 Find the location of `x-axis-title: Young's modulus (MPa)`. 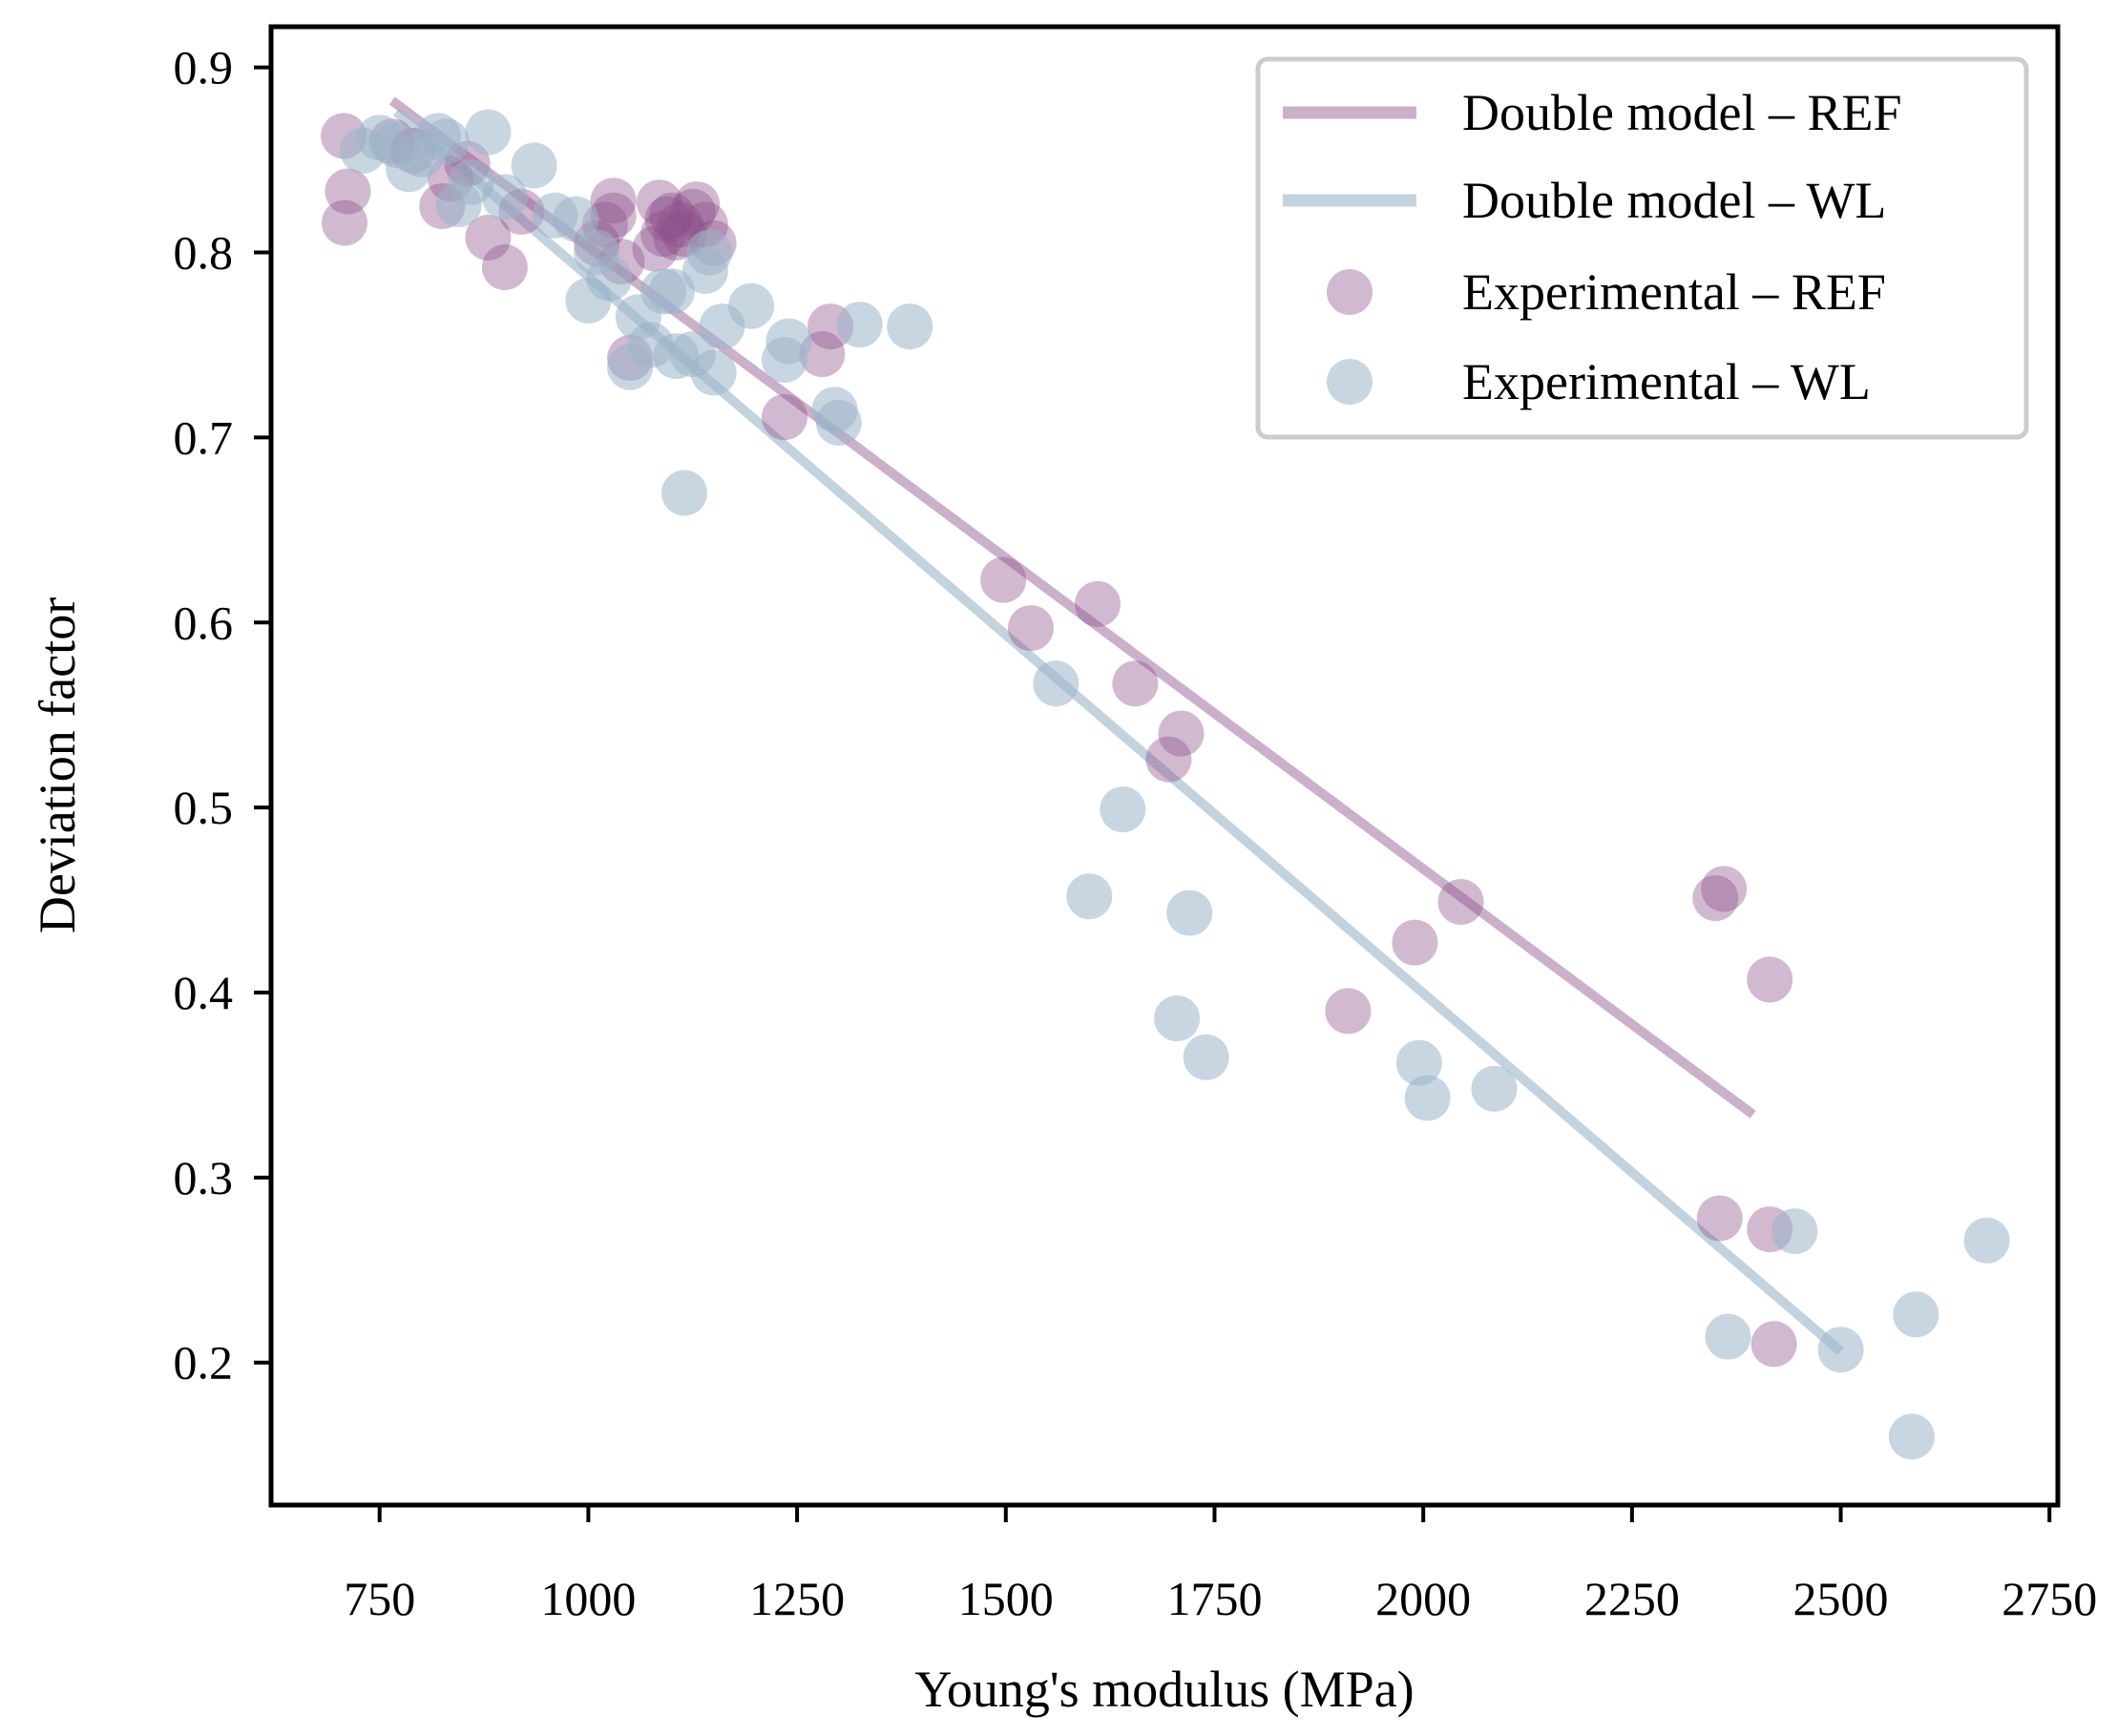

x-axis-title: Young's modulus (MPa) is located at coordinates (1164, 1689).